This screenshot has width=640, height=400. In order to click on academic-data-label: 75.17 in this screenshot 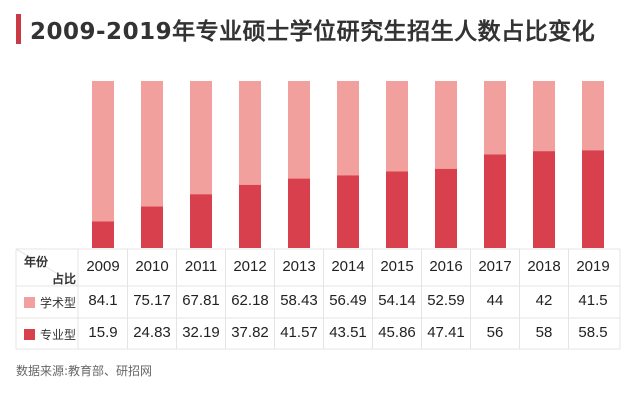, I will do `click(152, 300)`.